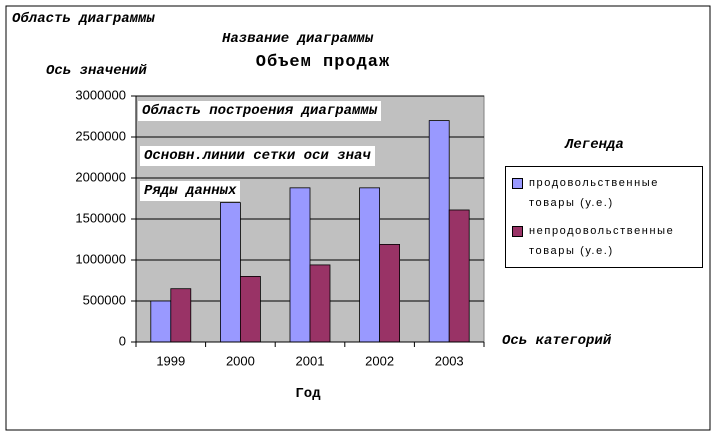  I want to click on y-tick-label: 1500000, so click(100, 217).